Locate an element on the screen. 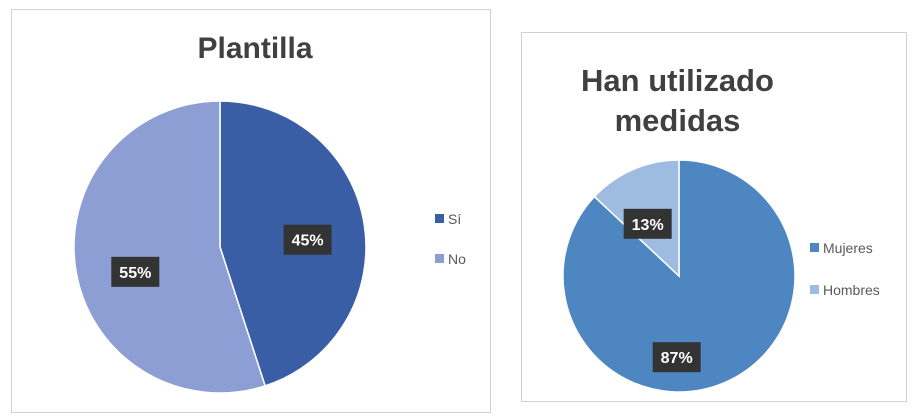  data-label: 45% is located at coordinates (307, 239).